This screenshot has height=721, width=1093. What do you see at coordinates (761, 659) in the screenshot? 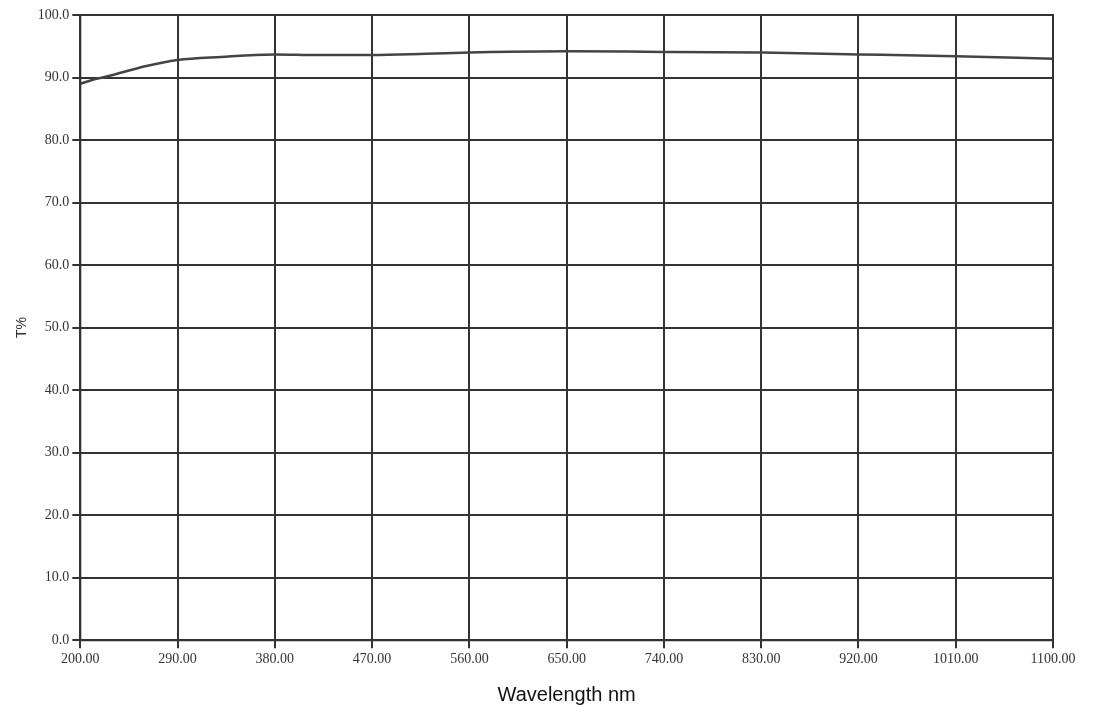
I see `x-tick-label: 830.00` at bounding box center [761, 659].